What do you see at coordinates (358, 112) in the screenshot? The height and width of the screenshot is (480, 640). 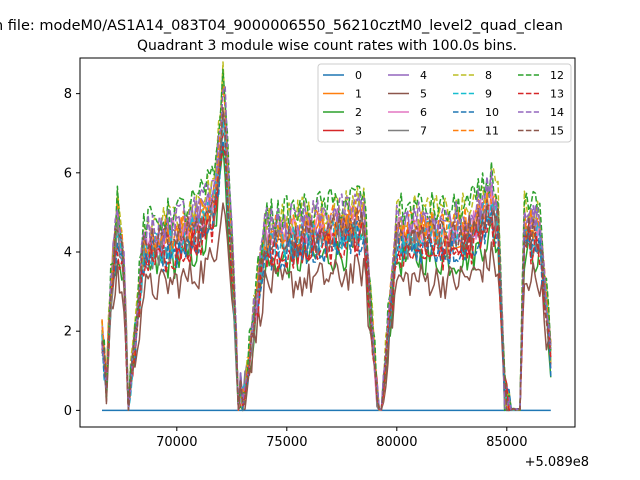 I see `legend-label-2: 2` at bounding box center [358, 112].